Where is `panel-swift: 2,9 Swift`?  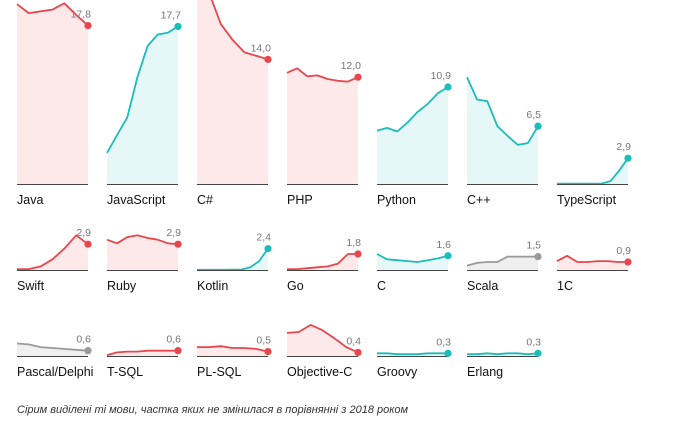 panel-swift: 2,9 Swift is located at coordinates (54, 260).